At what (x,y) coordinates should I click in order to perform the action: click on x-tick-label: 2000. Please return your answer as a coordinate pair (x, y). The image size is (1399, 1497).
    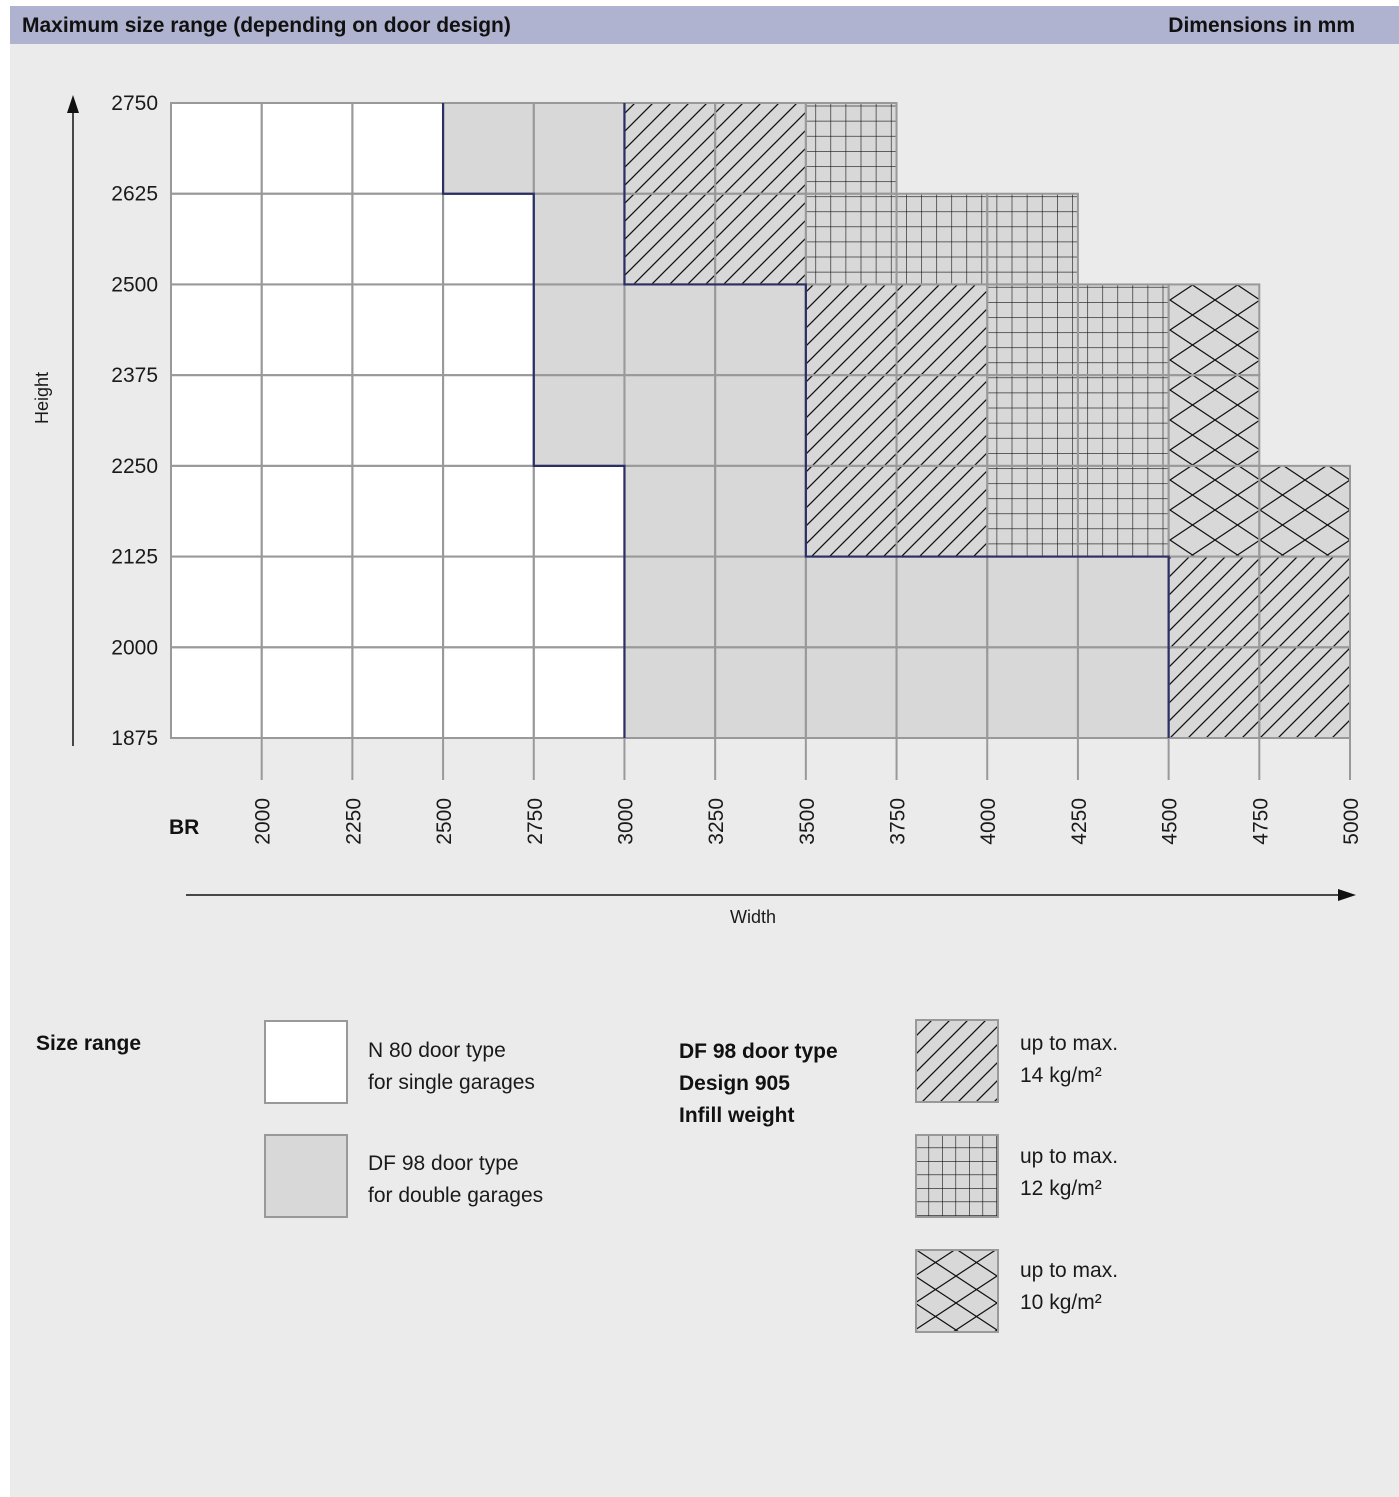
    Looking at the image, I should click on (263, 821).